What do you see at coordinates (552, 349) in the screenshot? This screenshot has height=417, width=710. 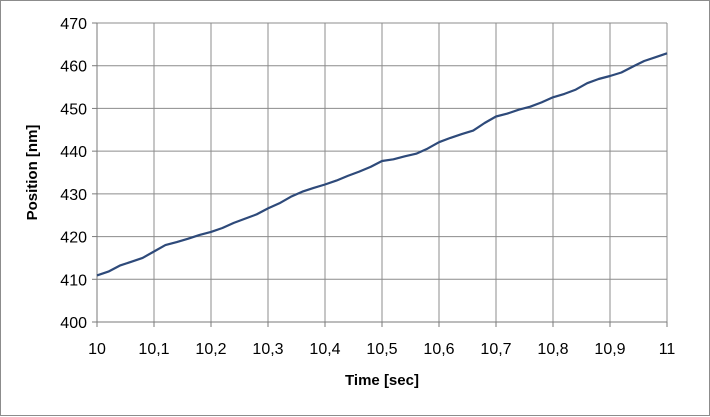 I see `x-tick-label: 10,8` at bounding box center [552, 349].